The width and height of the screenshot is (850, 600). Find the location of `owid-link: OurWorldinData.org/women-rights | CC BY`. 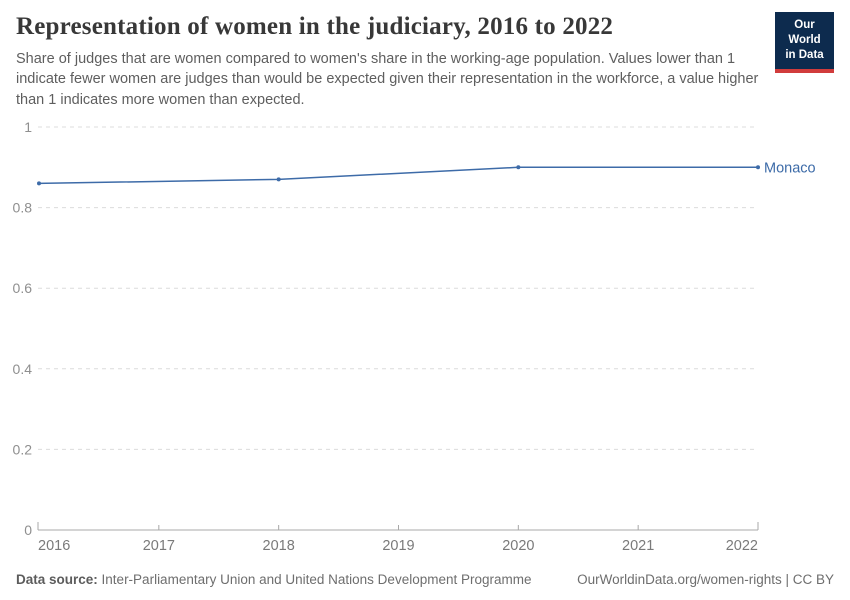

owid-link: OurWorldinData.org/women-rights | CC BY is located at coordinates (705, 579).